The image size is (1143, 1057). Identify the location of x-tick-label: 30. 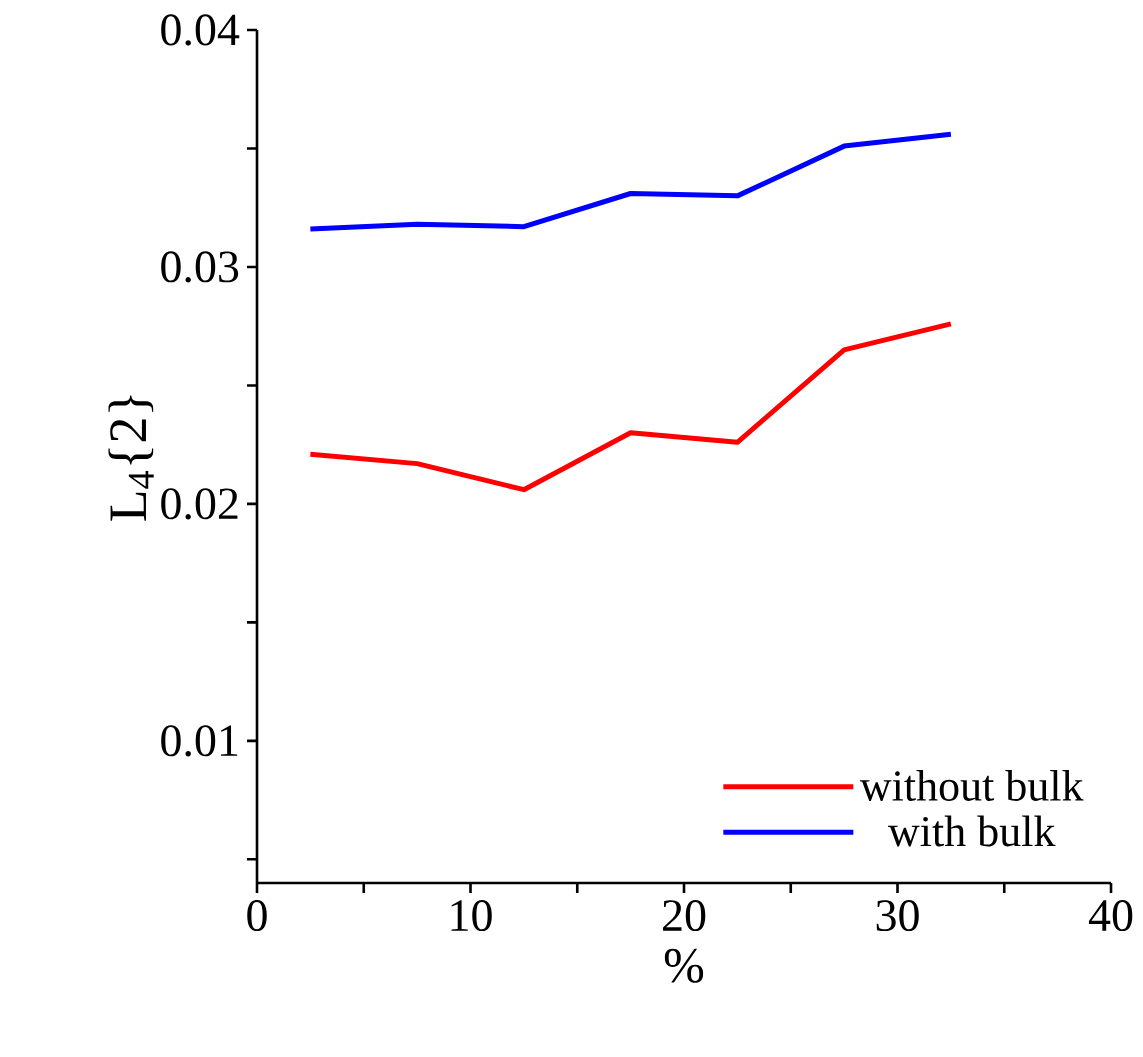
(897, 916).